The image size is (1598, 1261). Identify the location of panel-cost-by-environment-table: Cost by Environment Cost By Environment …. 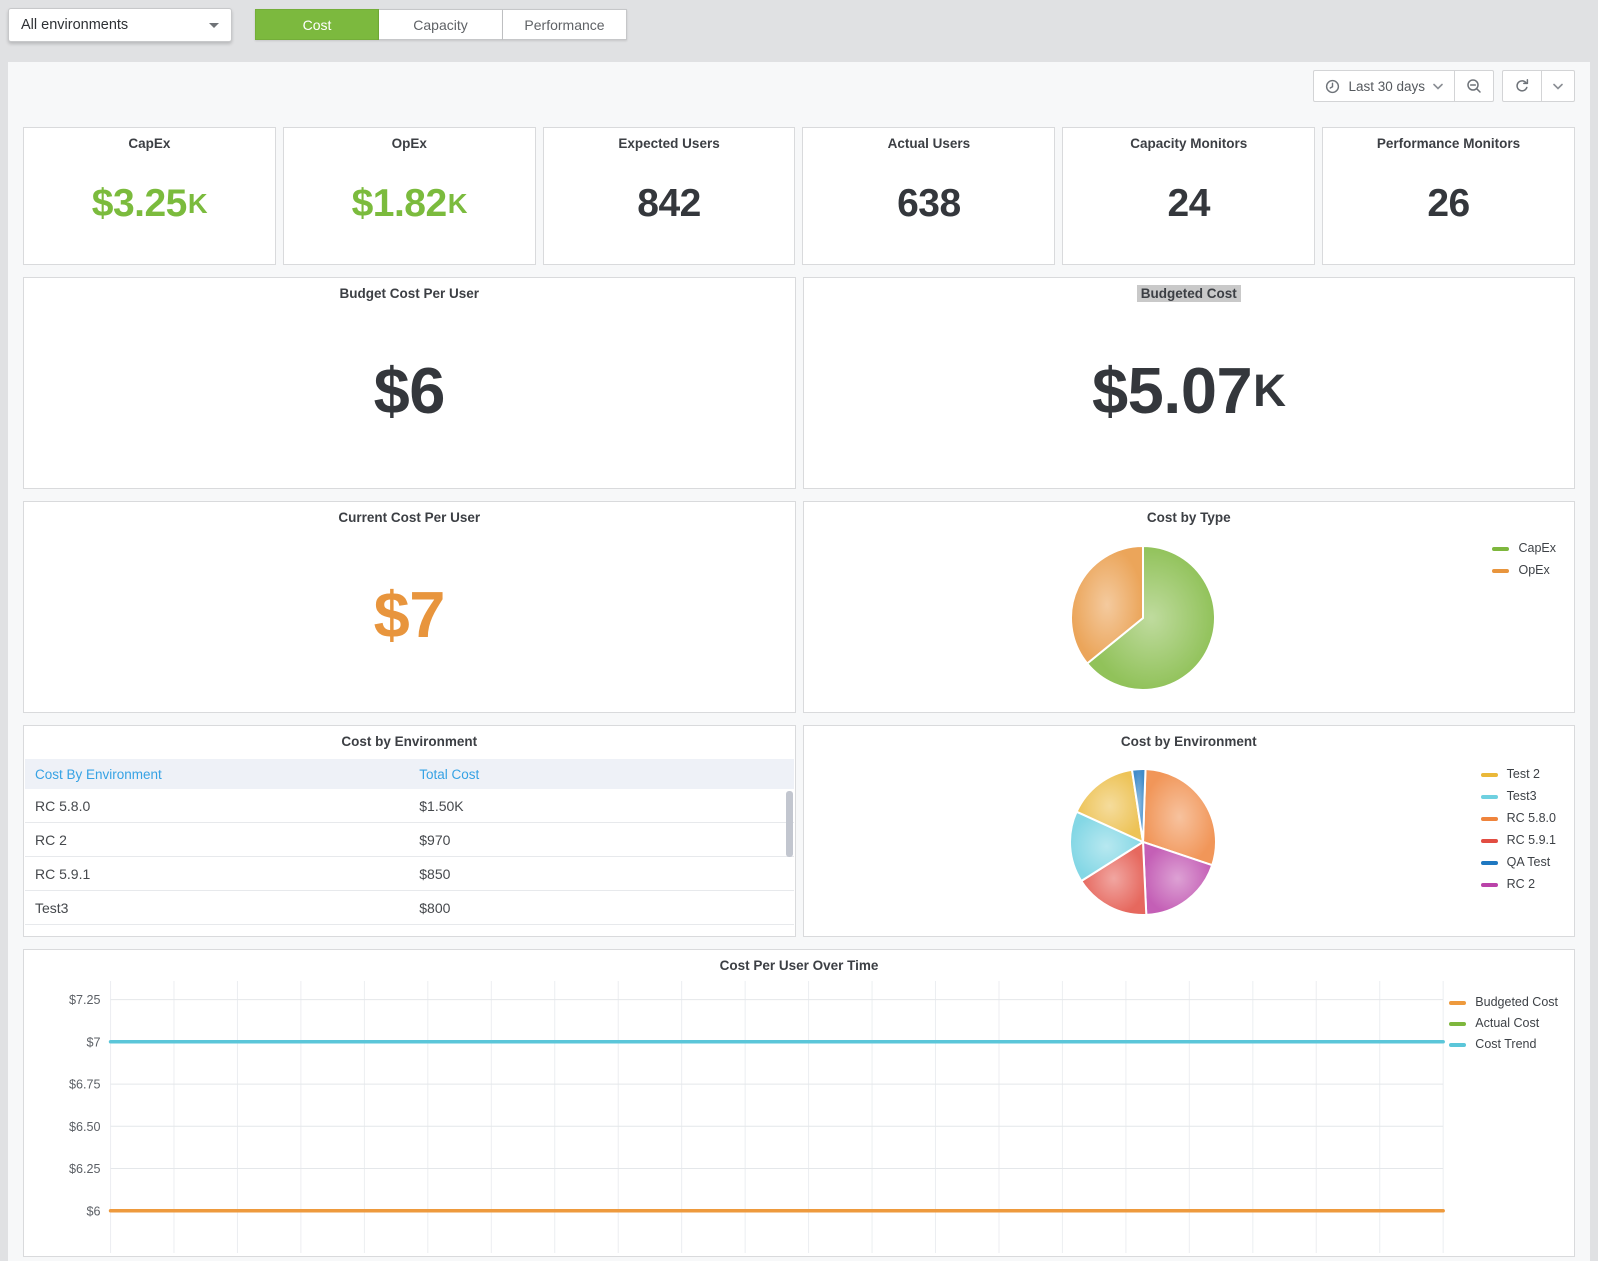
(409, 831).